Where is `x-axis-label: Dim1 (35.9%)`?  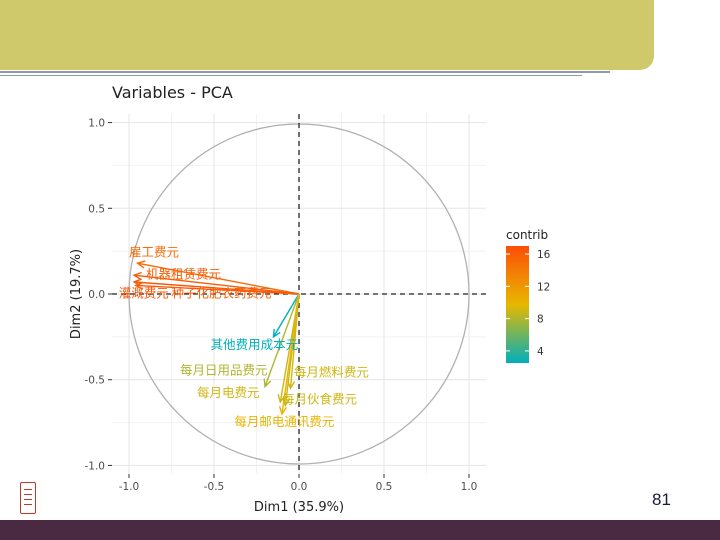
x-axis-label: Dim1 (35.9%) is located at coordinates (299, 507).